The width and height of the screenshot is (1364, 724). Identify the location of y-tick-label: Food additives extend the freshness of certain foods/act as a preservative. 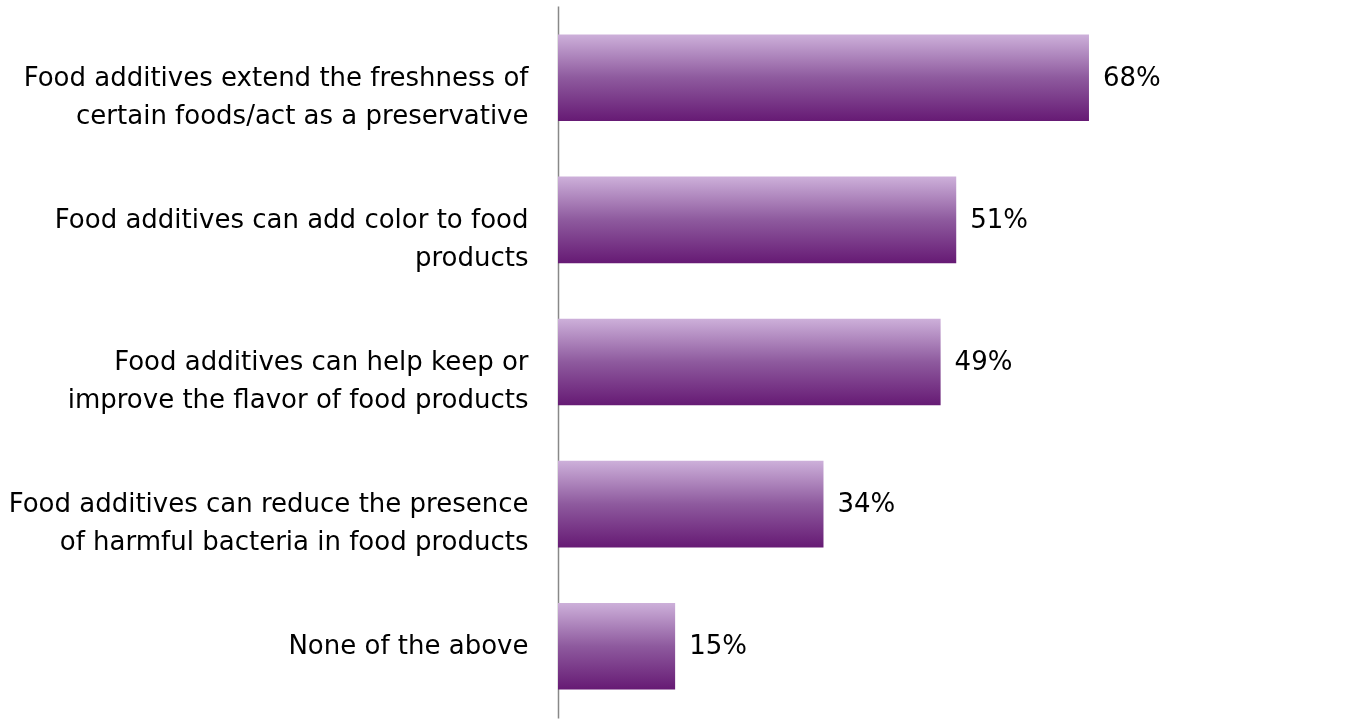
(276, 95).